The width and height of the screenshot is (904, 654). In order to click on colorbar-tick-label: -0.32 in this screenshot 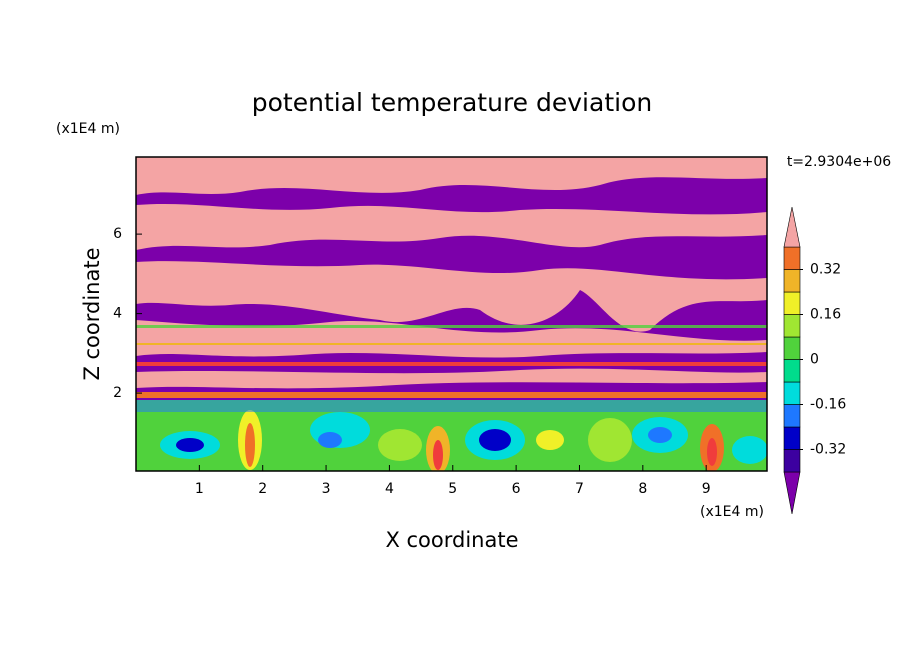, I will do `click(828, 450)`.